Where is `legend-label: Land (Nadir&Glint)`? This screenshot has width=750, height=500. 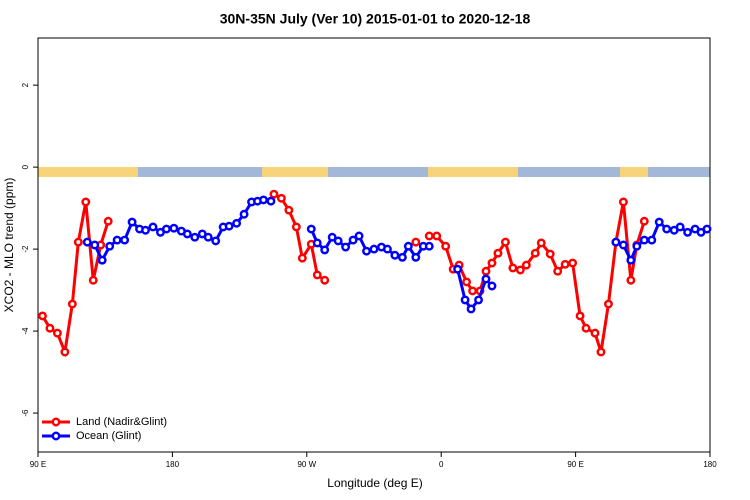 legend-label: Land (Nadir&Glint) is located at coordinates (121, 422).